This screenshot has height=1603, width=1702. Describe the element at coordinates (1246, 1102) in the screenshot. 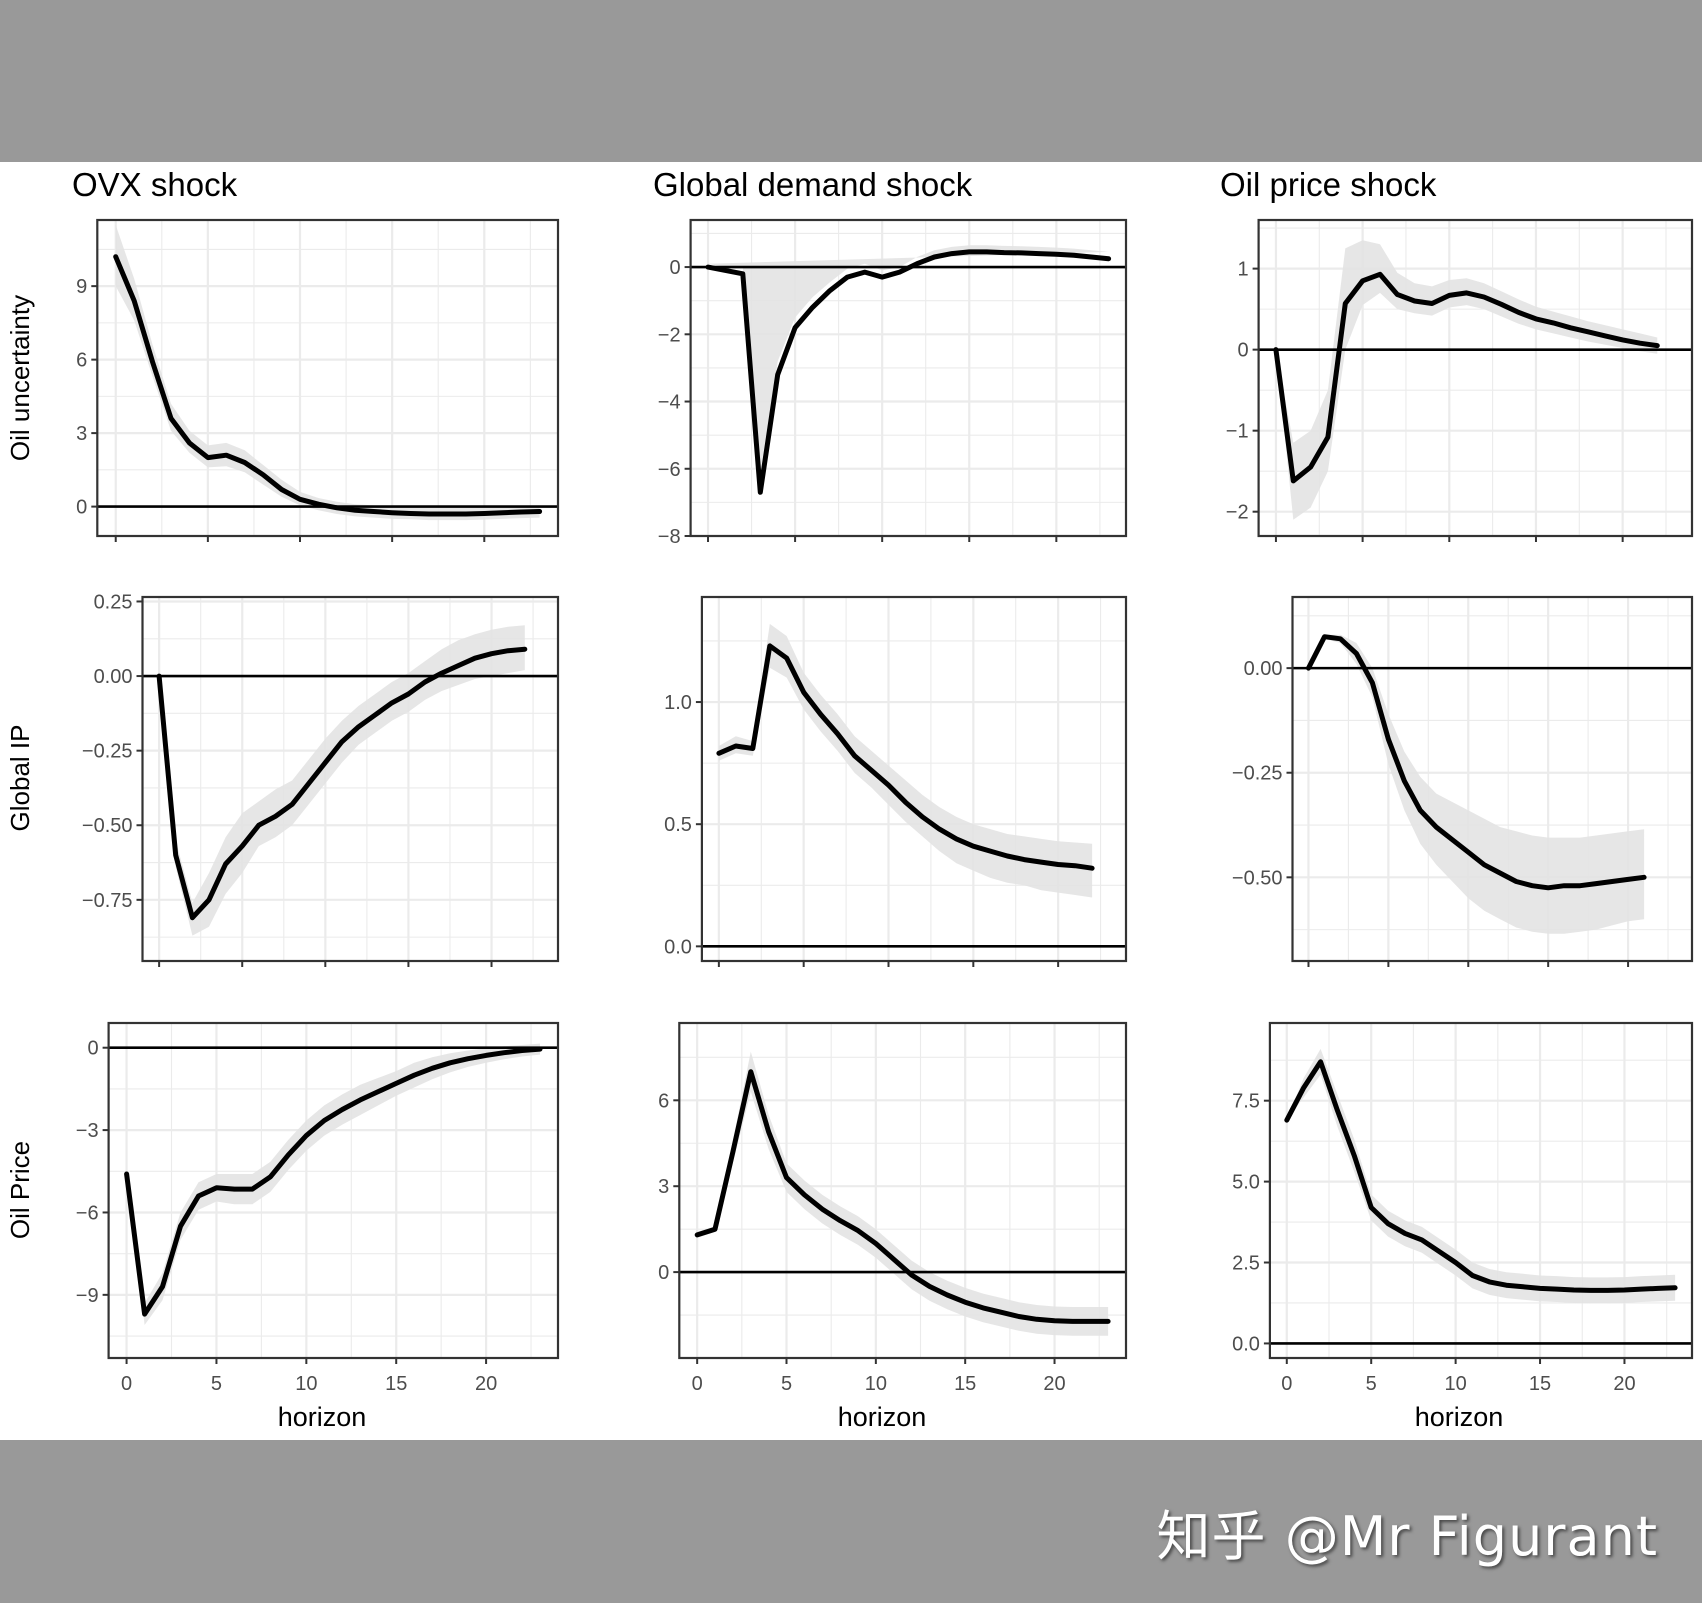

I see `y-tick-label-r2c2-3: 7.5` at that location.